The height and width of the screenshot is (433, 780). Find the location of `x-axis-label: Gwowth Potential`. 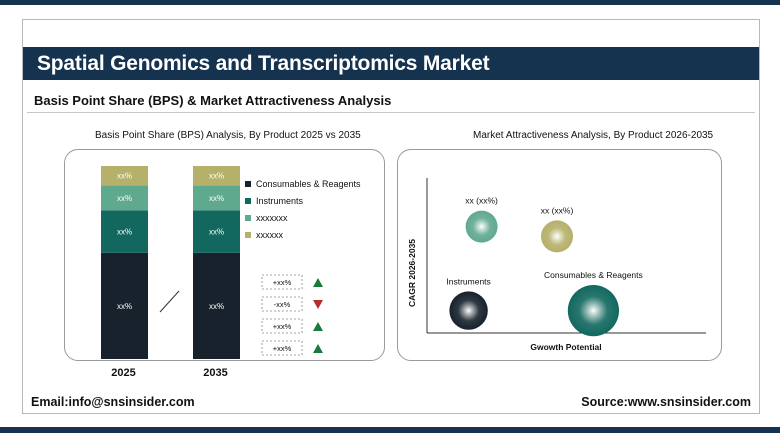

x-axis-label: Gwowth Potential is located at coordinates (565, 347).